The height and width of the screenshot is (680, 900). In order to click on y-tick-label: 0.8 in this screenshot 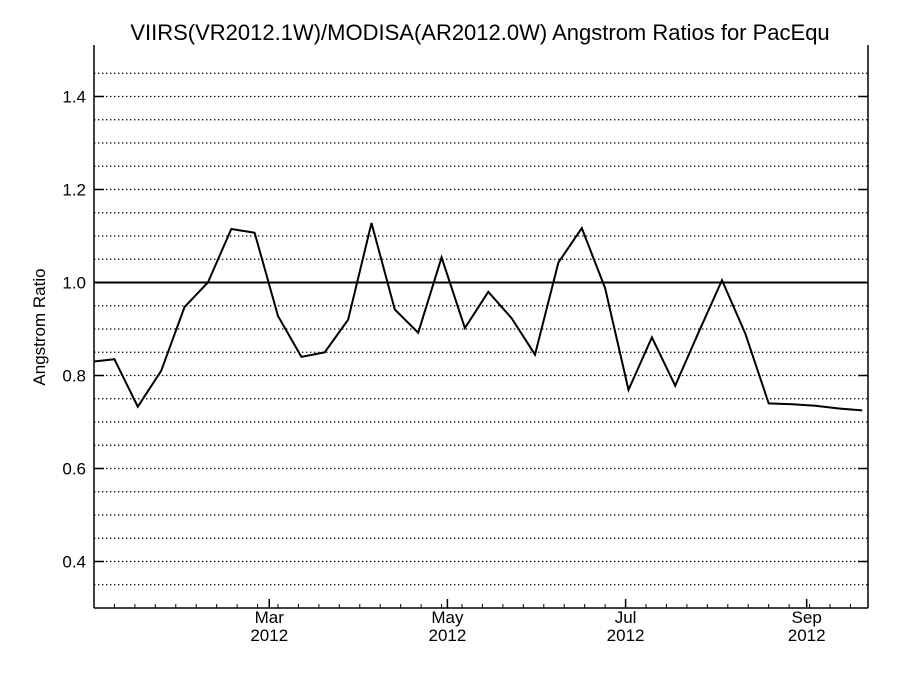, I will do `click(74, 376)`.